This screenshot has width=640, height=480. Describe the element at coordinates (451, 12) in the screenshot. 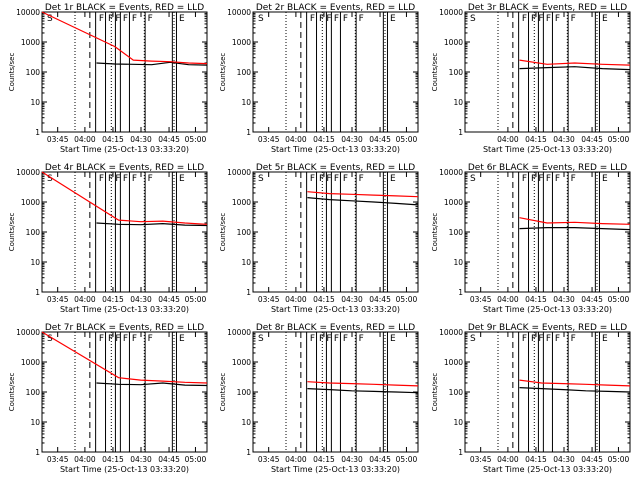

I see `y-tick-label: 10000` at that location.